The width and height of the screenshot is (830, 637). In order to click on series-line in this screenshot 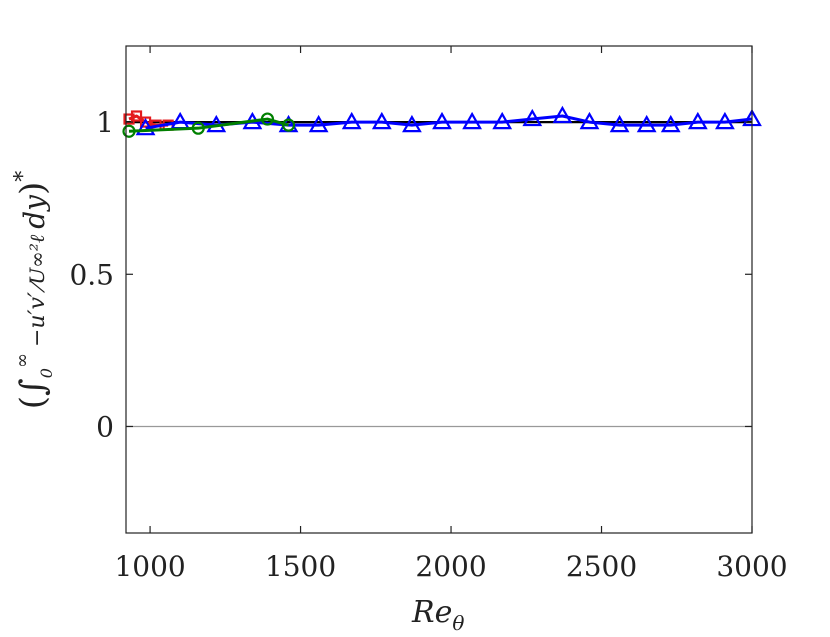, I will do `click(208, 125)`.